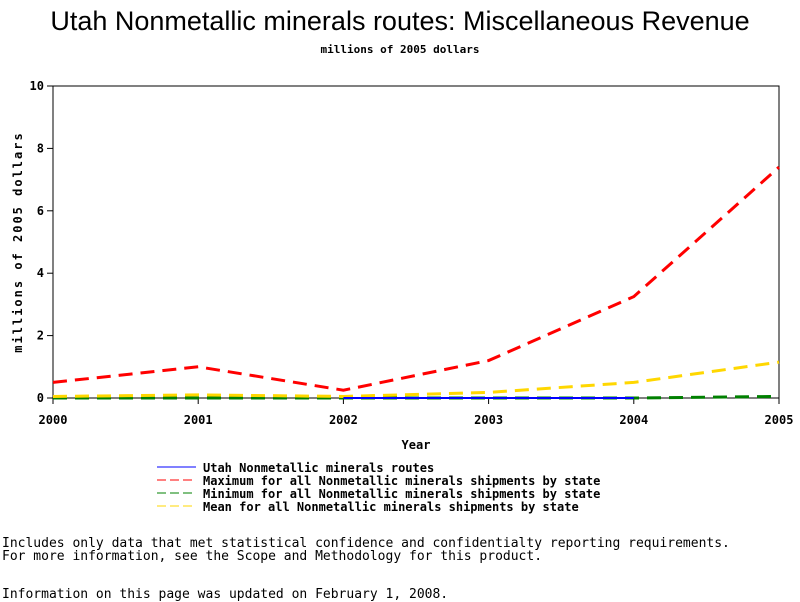 This screenshot has height=602, width=800. What do you see at coordinates (779, 420) in the screenshot?
I see `x-tick-label: 2005` at bounding box center [779, 420].